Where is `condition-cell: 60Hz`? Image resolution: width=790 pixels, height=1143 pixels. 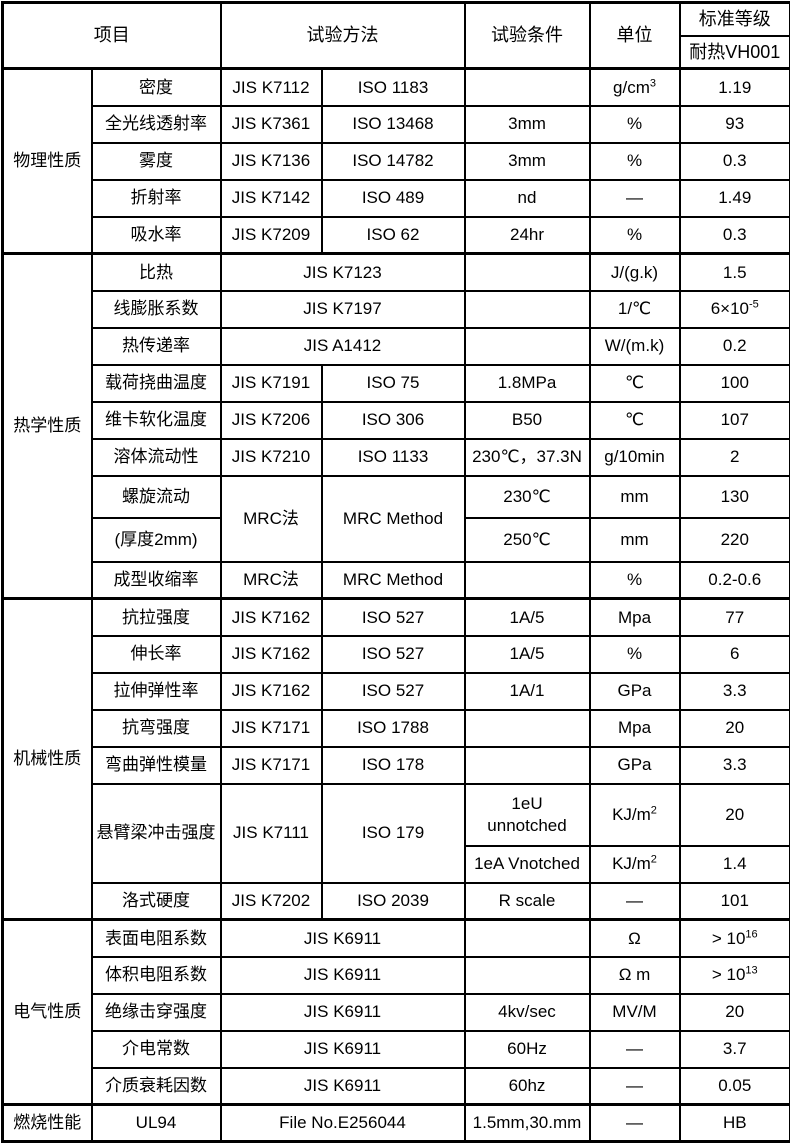 condition-cell: 60Hz is located at coordinates (527, 1049).